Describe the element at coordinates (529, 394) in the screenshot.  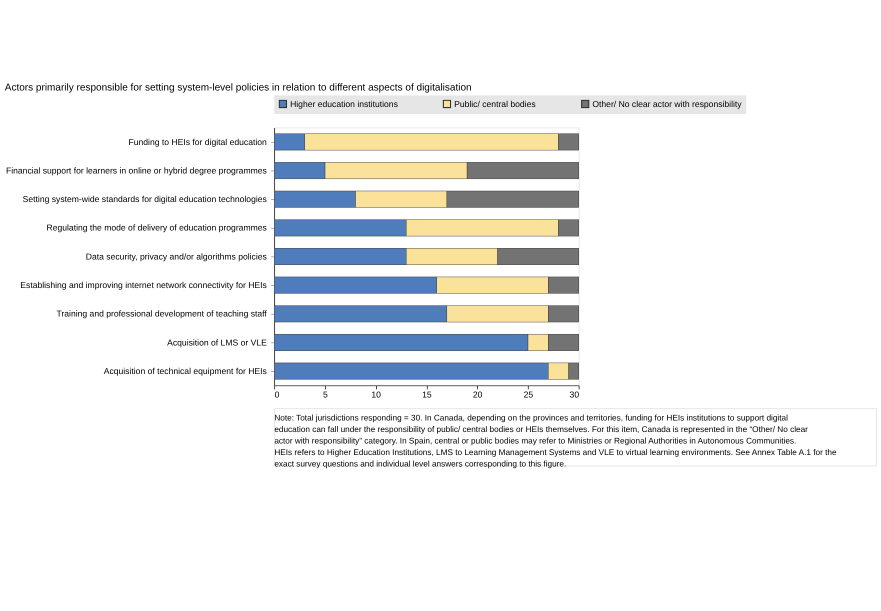
I see `x-tick-label: 25` at that location.